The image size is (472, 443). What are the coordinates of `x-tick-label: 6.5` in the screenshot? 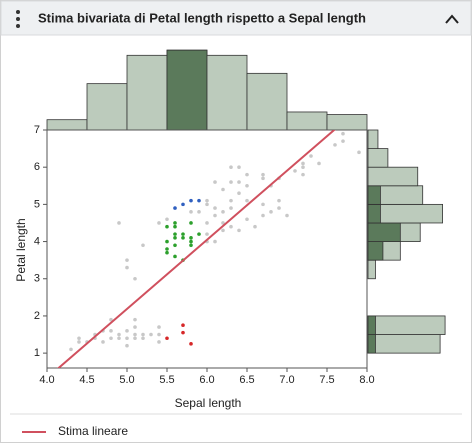 It's located at (246, 380).